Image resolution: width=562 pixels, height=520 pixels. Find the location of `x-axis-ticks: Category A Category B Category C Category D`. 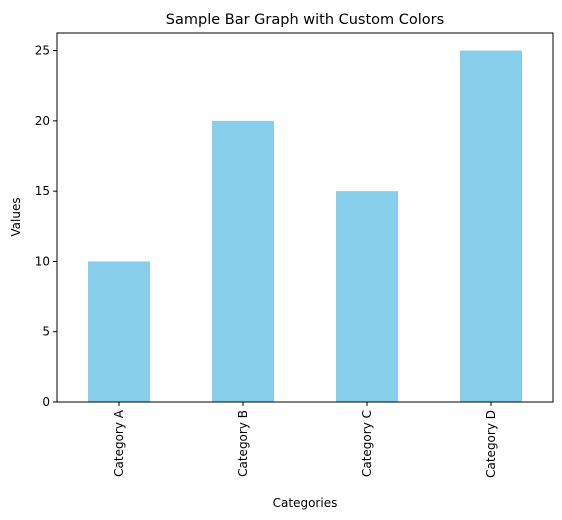

x-axis-ticks: Category A Category B Category C Category D is located at coordinates (305, 440).